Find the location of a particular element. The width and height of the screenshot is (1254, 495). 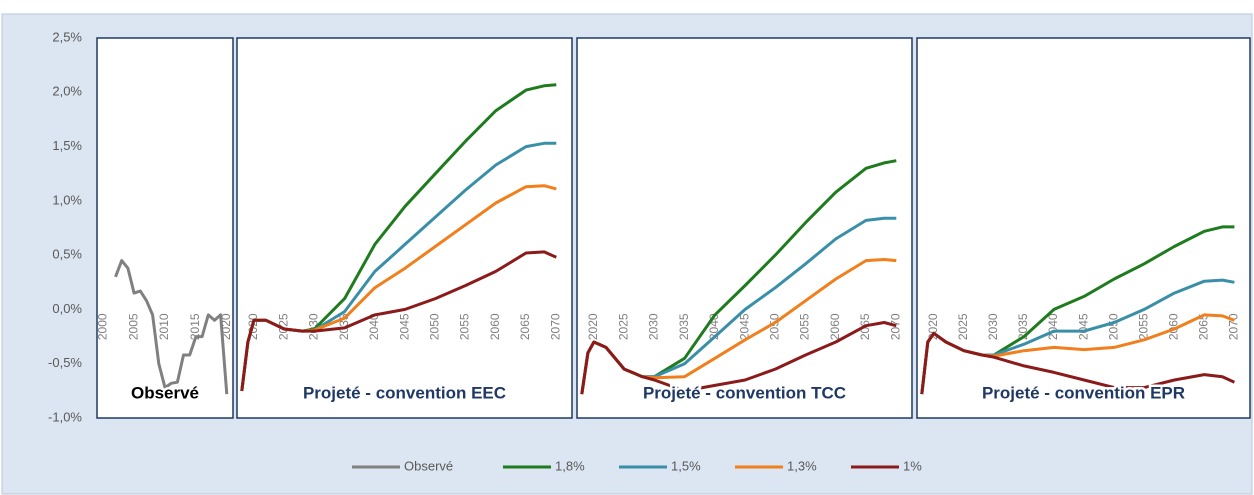

legend-label: 1,5% is located at coordinates (686, 465).